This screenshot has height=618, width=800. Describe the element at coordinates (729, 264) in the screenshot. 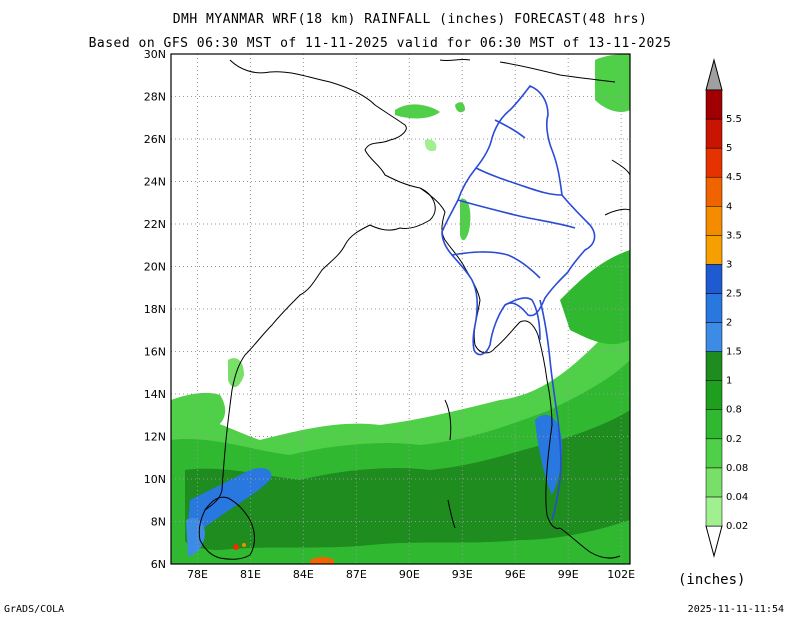

I see `colorbar-level-label: 3` at that location.